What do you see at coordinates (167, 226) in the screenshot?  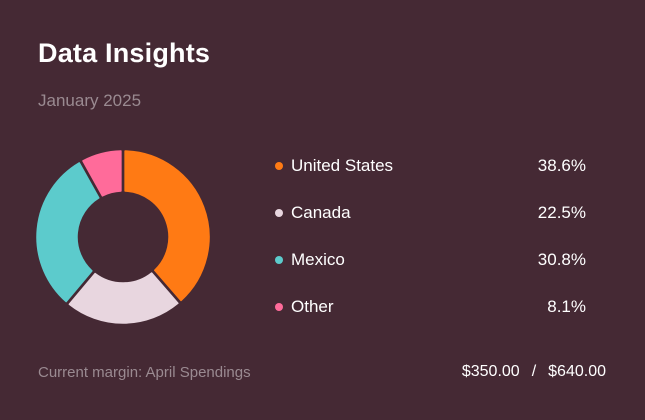 I see `donut-slice-united-states` at bounding box center [167, 226].